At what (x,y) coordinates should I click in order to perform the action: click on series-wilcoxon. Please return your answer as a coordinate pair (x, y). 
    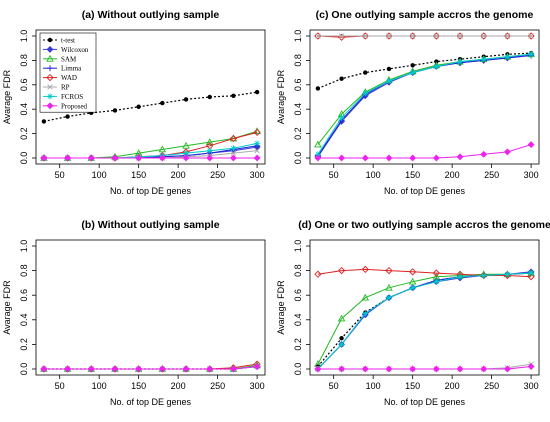
    Looking at the image, I should click on (424, 105).